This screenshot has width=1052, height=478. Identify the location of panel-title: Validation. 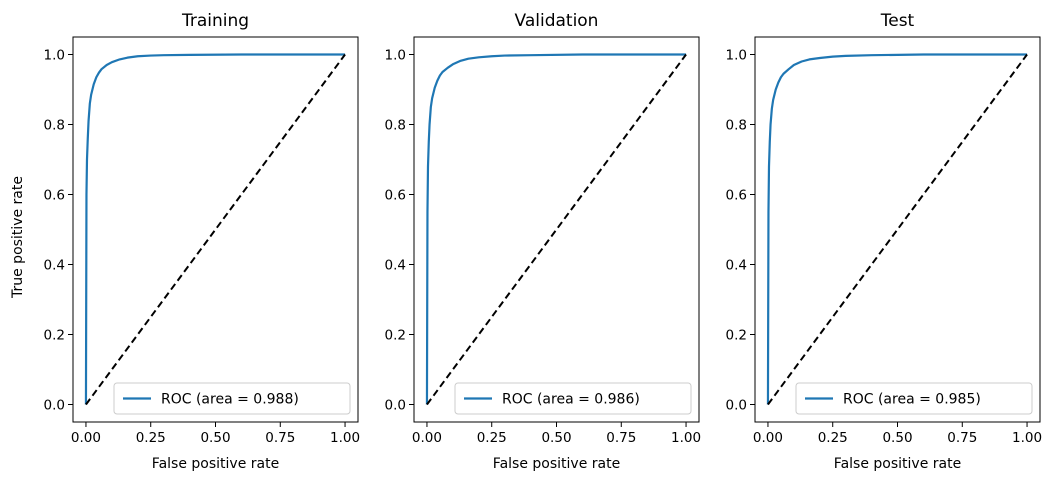
(557, 21).